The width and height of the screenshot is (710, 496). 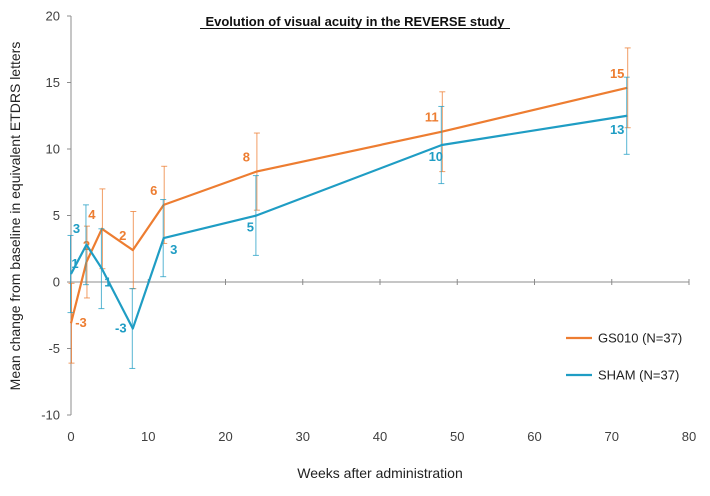 What do you see at coordinates (50, 415) in the screenshot?
I see `y-tick-label: -10` at bounding box center [50, 415].